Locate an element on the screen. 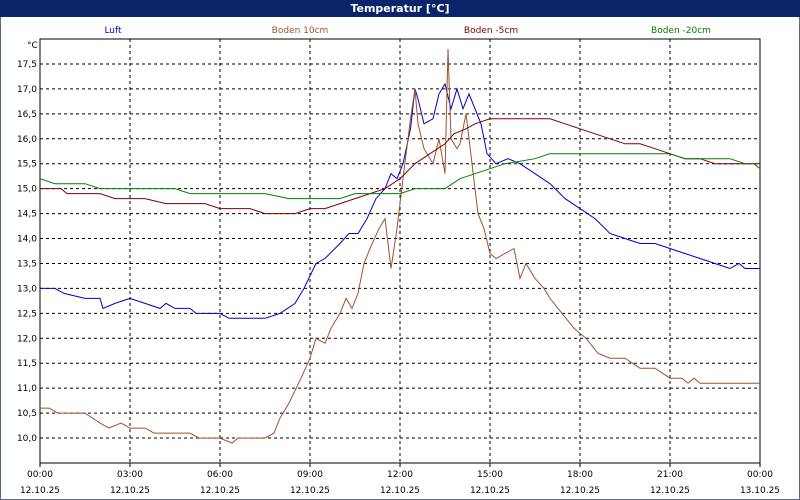 The width and height of the screenshot is (800, 500). y-tick-label: 10,5 is located at coordinates (27, 414).